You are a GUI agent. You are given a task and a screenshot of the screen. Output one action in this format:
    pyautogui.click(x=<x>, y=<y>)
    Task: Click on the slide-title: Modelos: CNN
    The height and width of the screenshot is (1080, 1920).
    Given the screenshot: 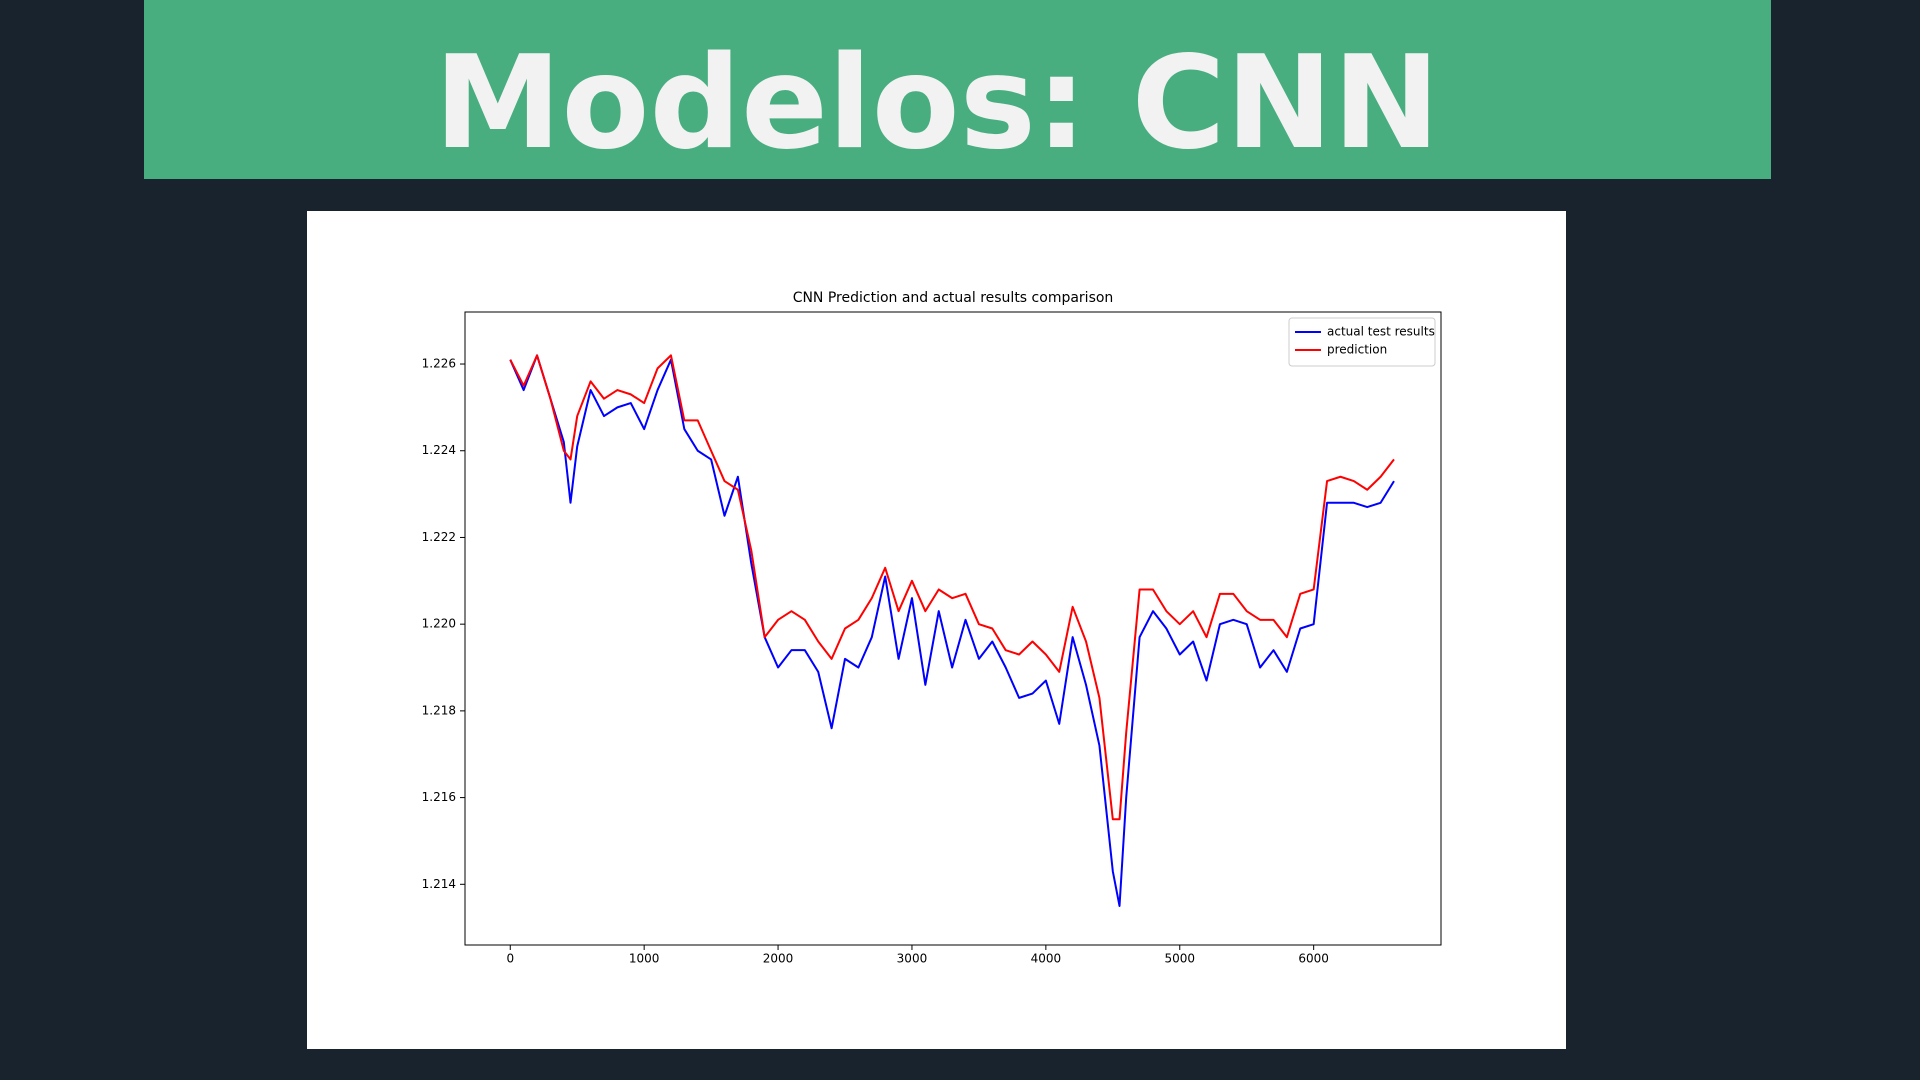 What is the action you would take?
    pyautogui.click(x=937, y=103)
    